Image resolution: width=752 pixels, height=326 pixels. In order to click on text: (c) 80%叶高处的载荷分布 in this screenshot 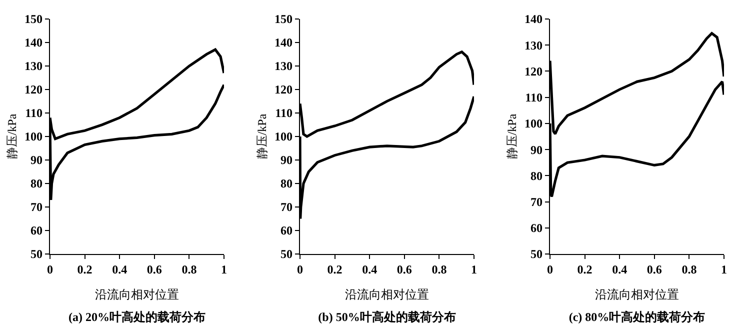, I will do `click(637, 317)`.